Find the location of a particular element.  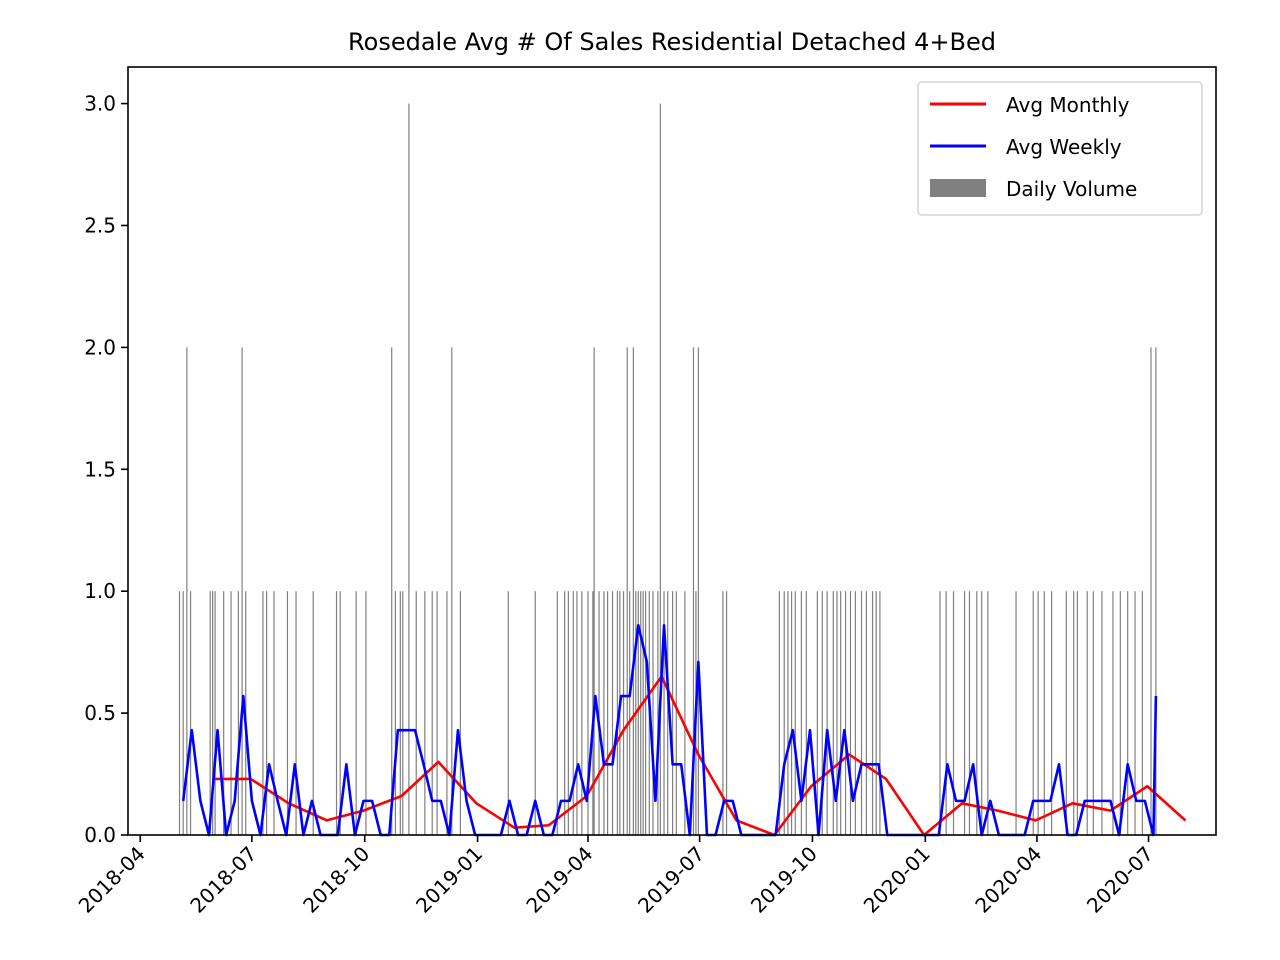

legend-box is located at coordinates (1060, 148).